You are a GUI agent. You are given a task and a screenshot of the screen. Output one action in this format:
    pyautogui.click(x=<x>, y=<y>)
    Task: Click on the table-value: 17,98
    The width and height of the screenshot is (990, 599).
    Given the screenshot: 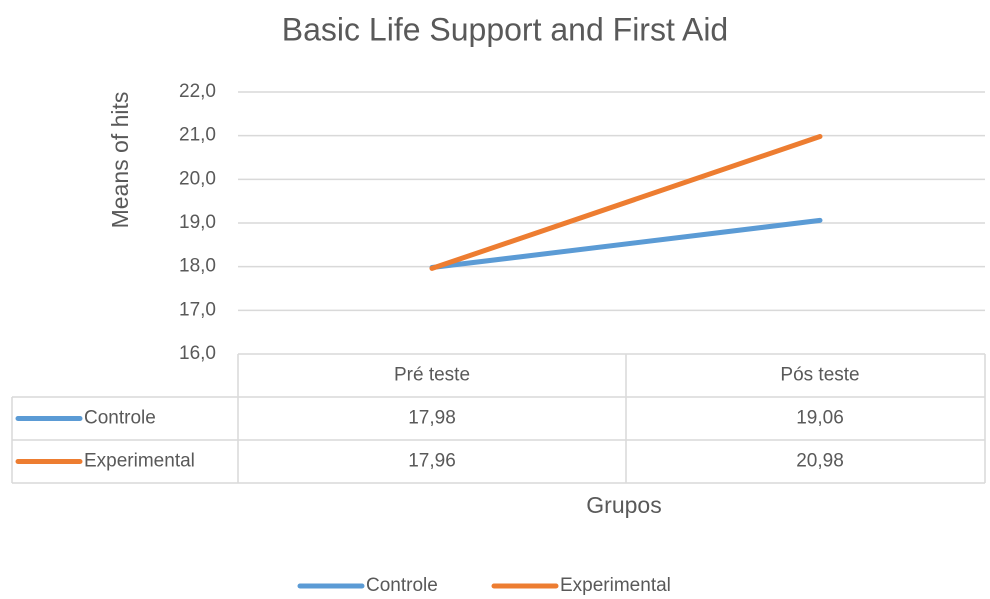 What is the action you would take?
    pyautogui.click(x=432, y=418)
    